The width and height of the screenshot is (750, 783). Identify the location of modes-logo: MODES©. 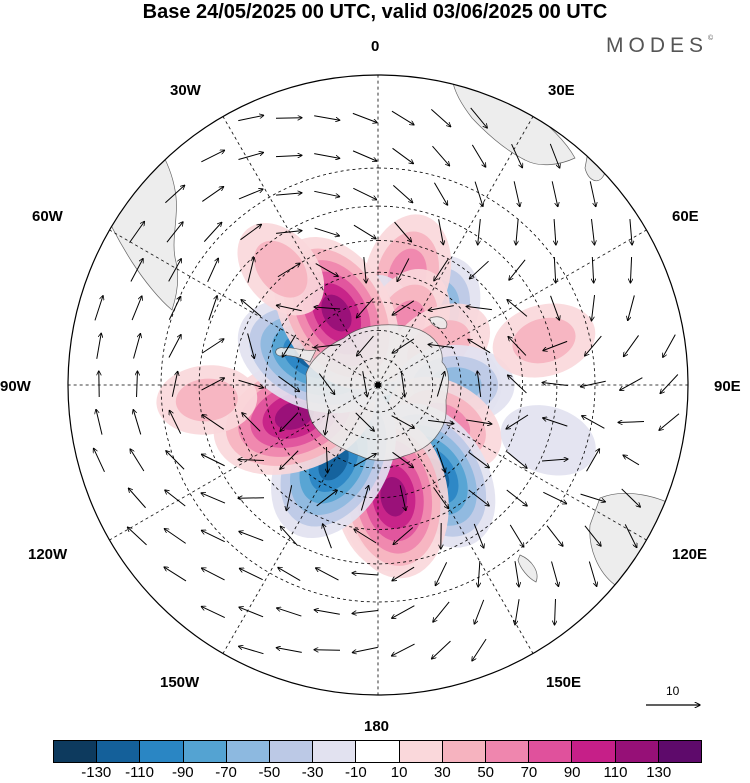
(659, 46).